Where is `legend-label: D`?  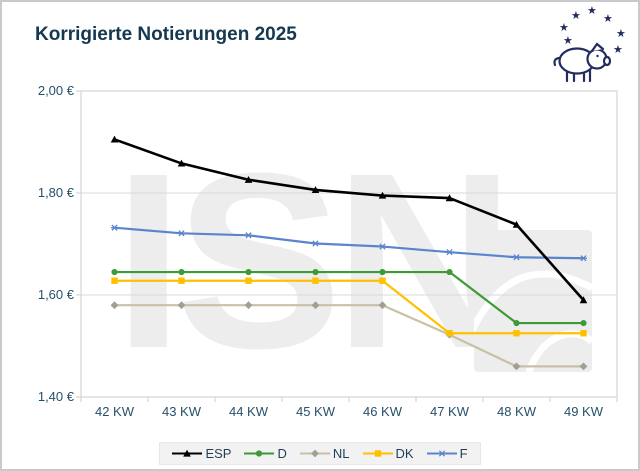 legend-label: D is located at coordinates (282, 453).